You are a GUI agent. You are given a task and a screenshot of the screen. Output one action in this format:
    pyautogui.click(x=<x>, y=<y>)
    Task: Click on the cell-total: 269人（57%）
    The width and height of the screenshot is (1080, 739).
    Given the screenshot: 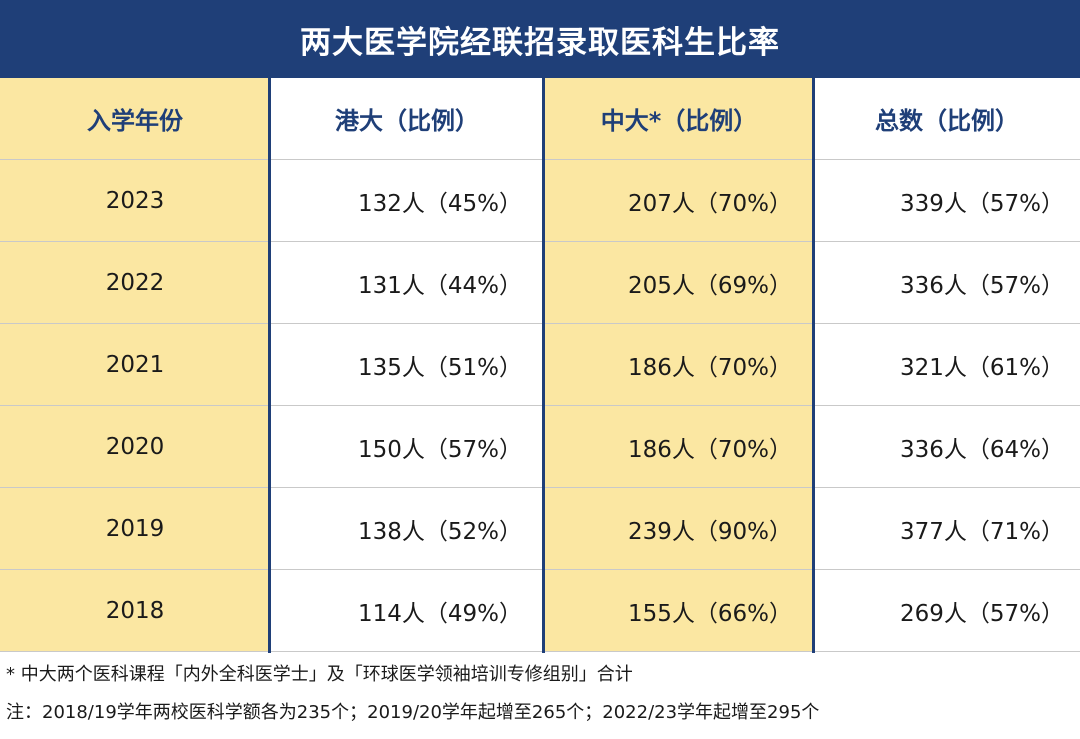 What is the action you would take?
    pyautogui.click(x=981, y=613)
    